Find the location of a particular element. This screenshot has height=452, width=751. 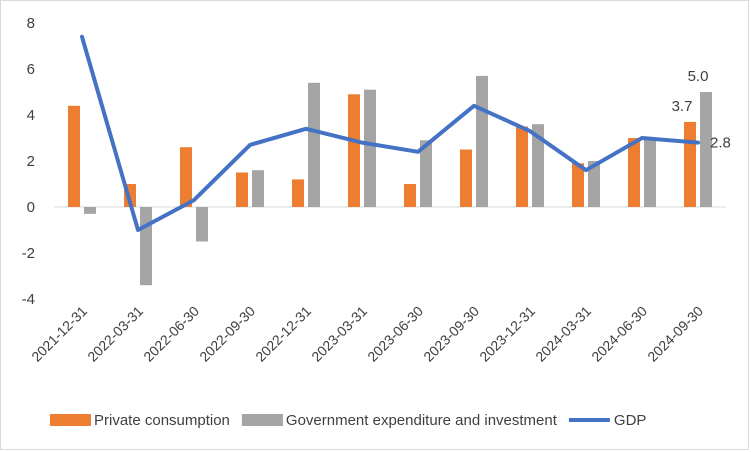

x-tick-label: 2021-12-31 is located at coordinates (59, 334).